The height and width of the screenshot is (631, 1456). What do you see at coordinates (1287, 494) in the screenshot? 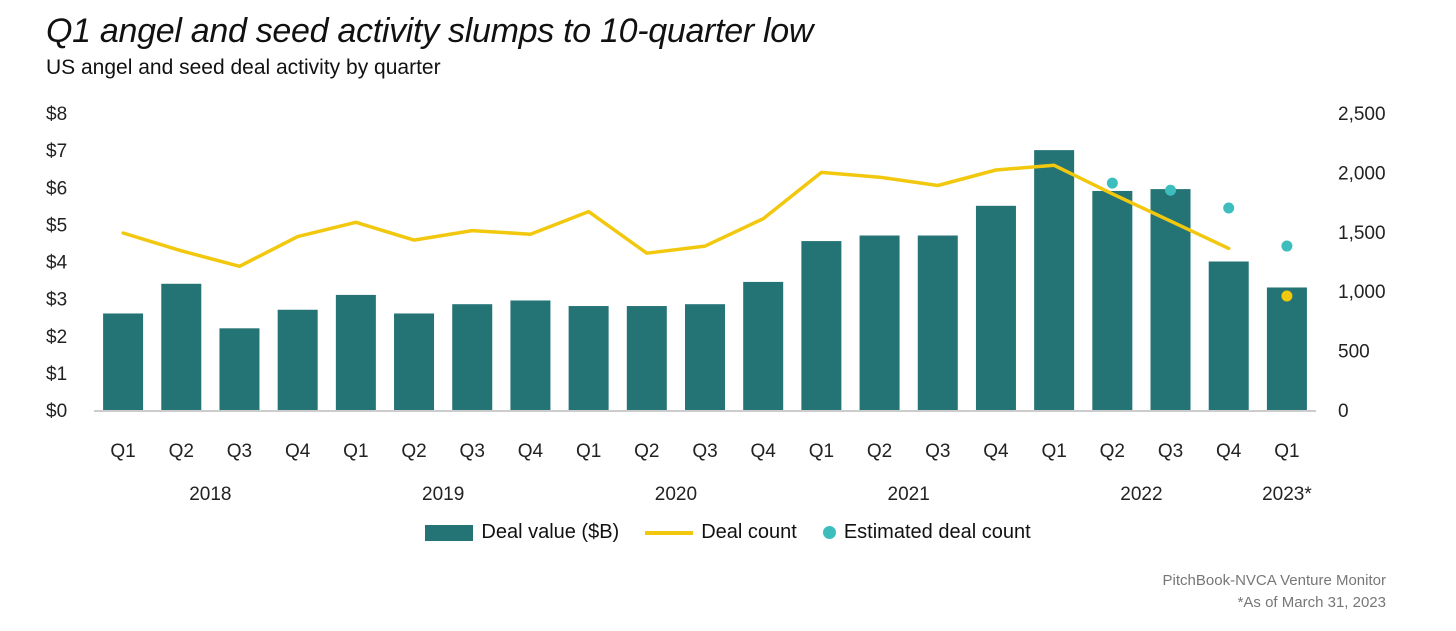
I see `x-axis-year-label: 2023*` at bounding box center [1287, 494].